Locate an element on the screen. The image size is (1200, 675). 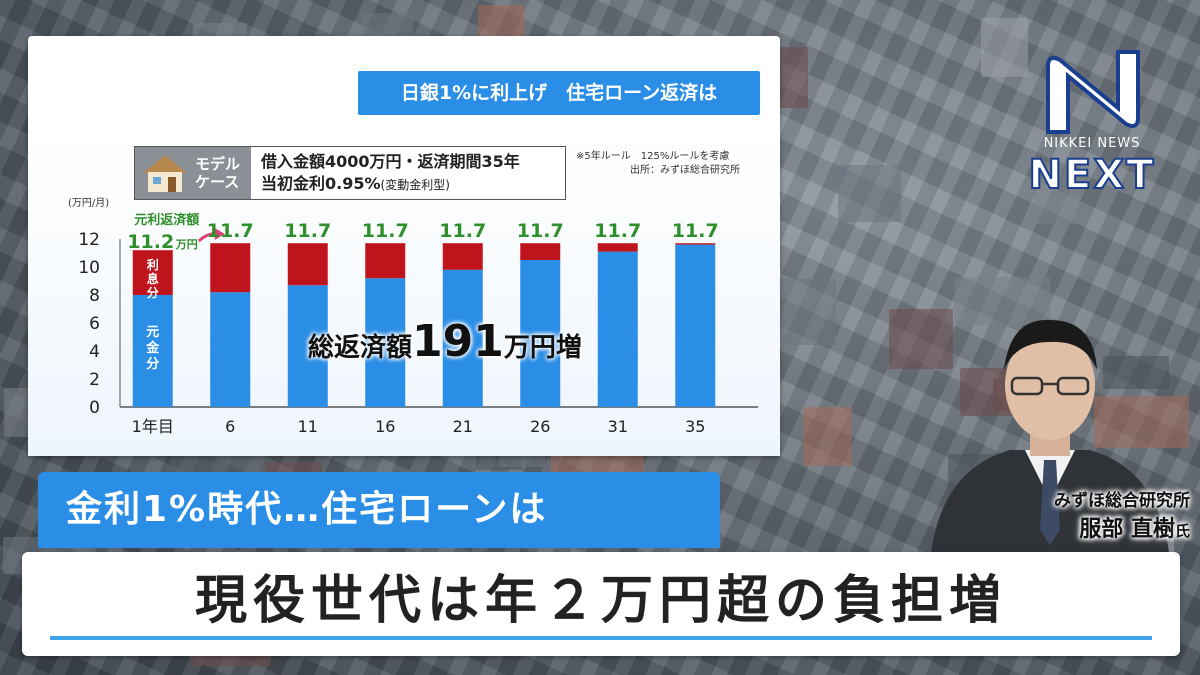
y-tick-label: 8 is located at coordinates (94, 296).